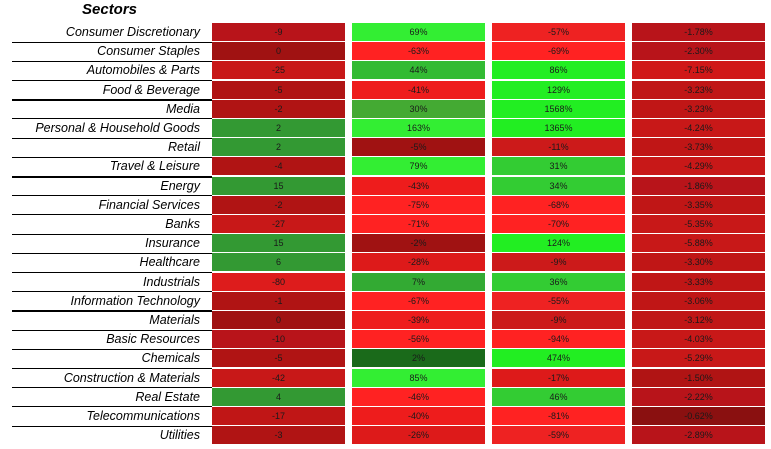  What do you see at coordinates (558, 32) in the screenshot?
I see `value-cell: -57%` at bounding box center [558, 32].